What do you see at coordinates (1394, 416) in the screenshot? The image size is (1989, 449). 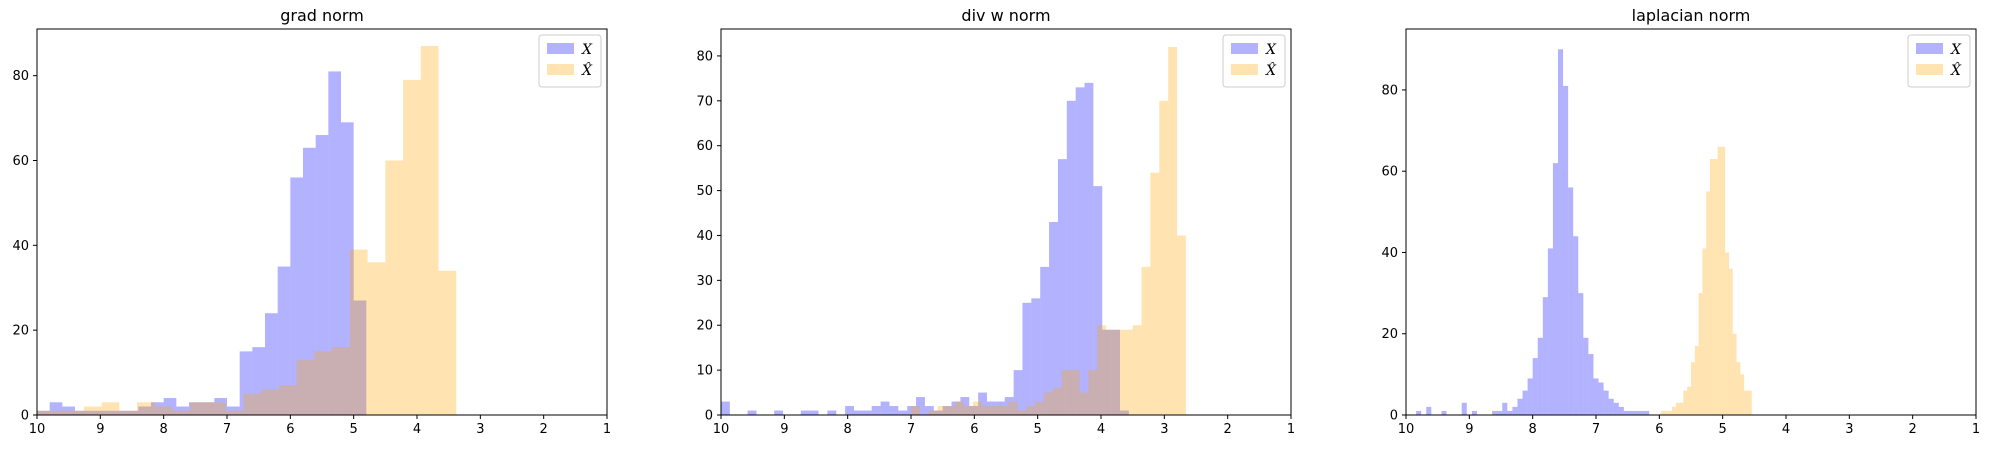 I see `y-tick-label: 0` at bounding box center [1394, 416].